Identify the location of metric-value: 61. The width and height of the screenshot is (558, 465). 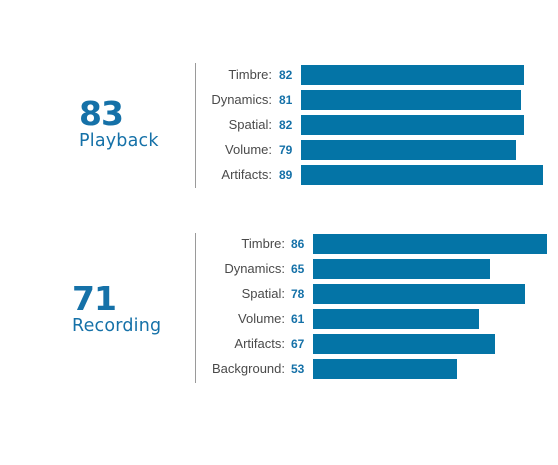
(298, 319).